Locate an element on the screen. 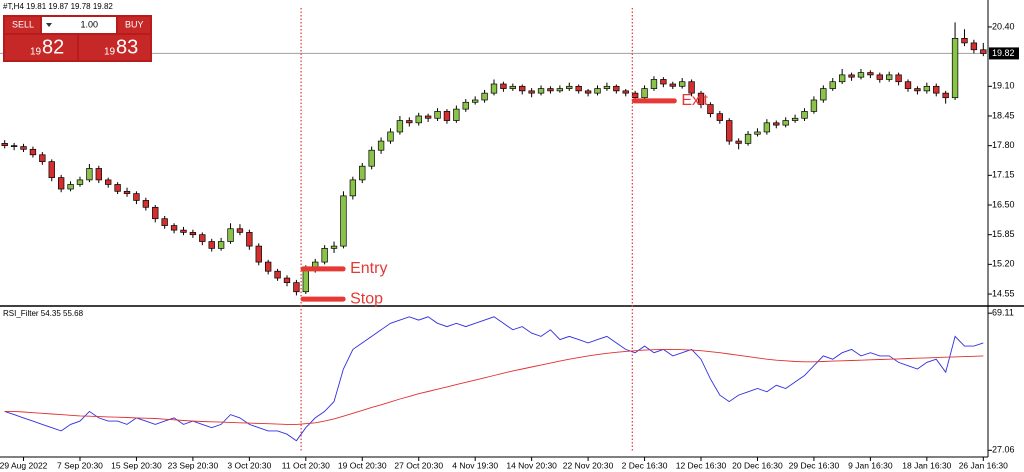 The width and height of the screenshot is (1024, 472). y-tick-label: 20.40 is located at coordinates (1003, 26).